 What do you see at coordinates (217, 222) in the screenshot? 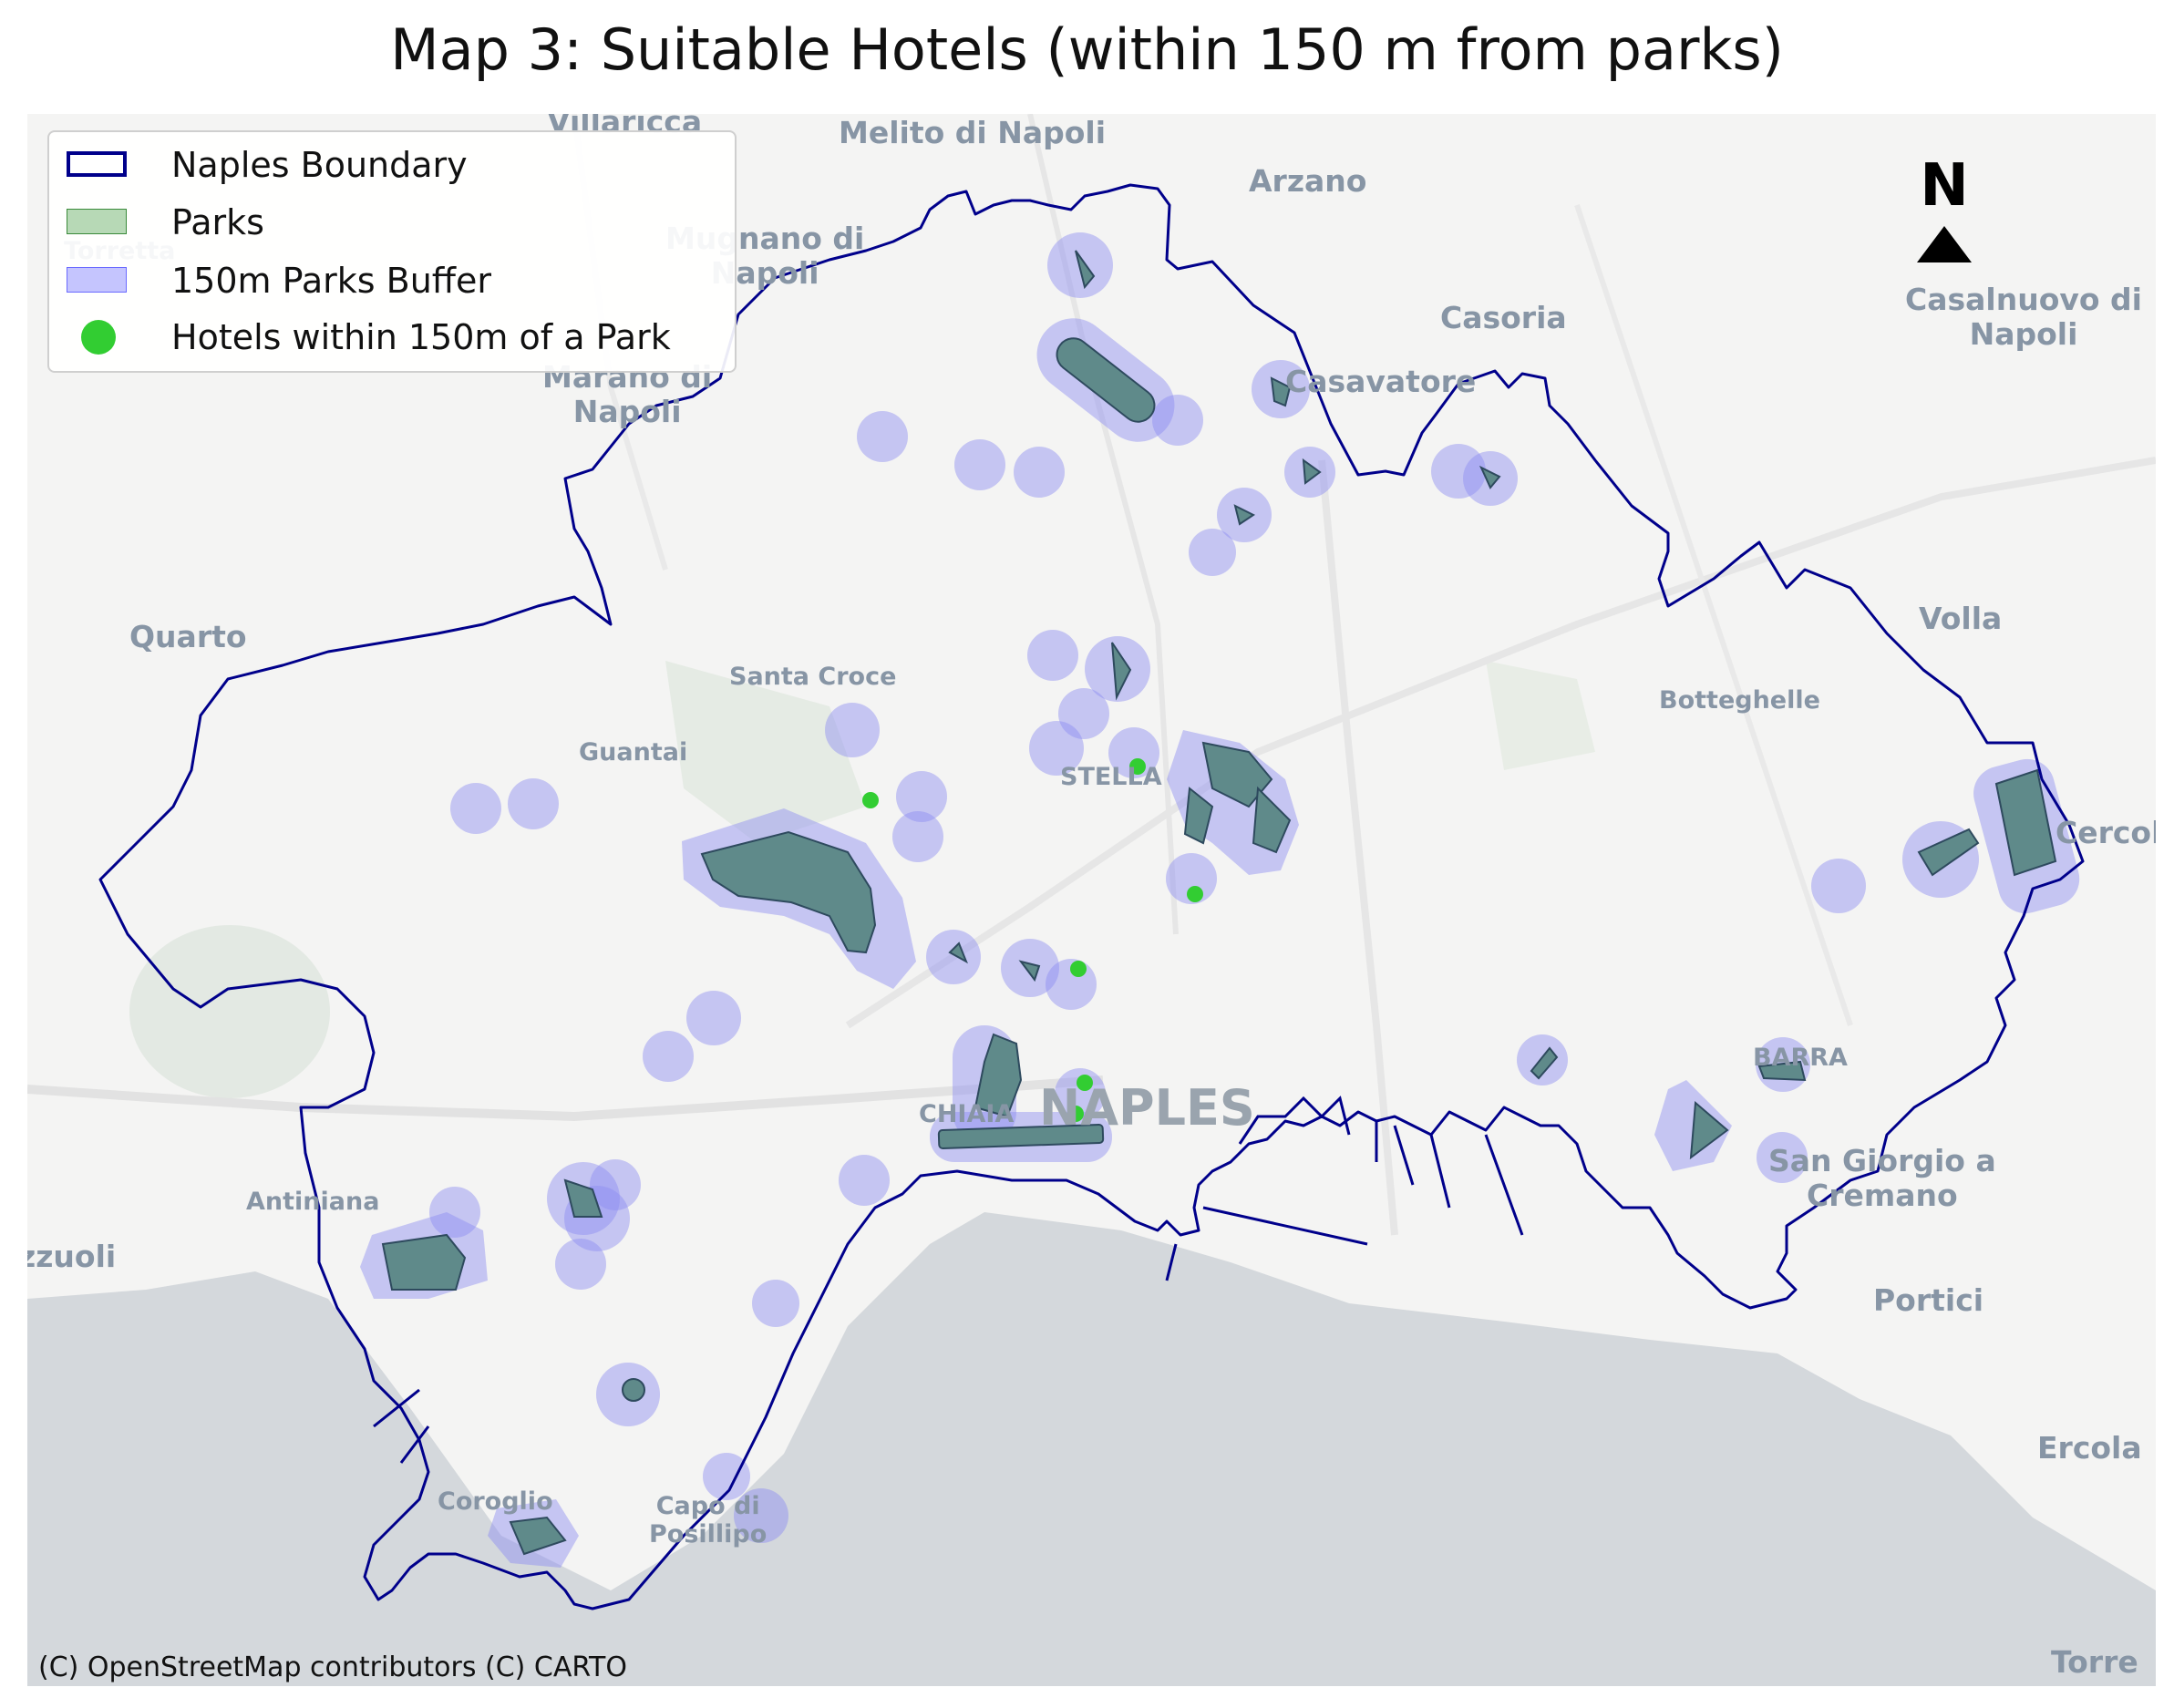
I see `legend-label: Parks` at bounding box center [217, 222].